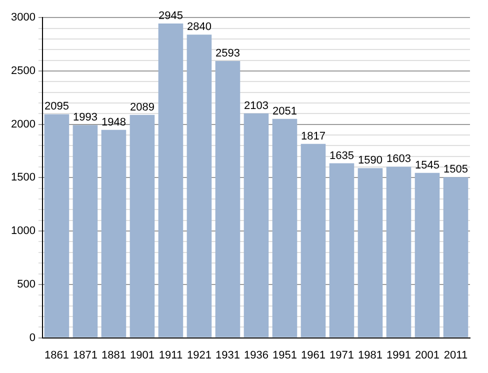 The image size is (488, 373). I want to click on x-tick-label: 1991, so click(398, 355).